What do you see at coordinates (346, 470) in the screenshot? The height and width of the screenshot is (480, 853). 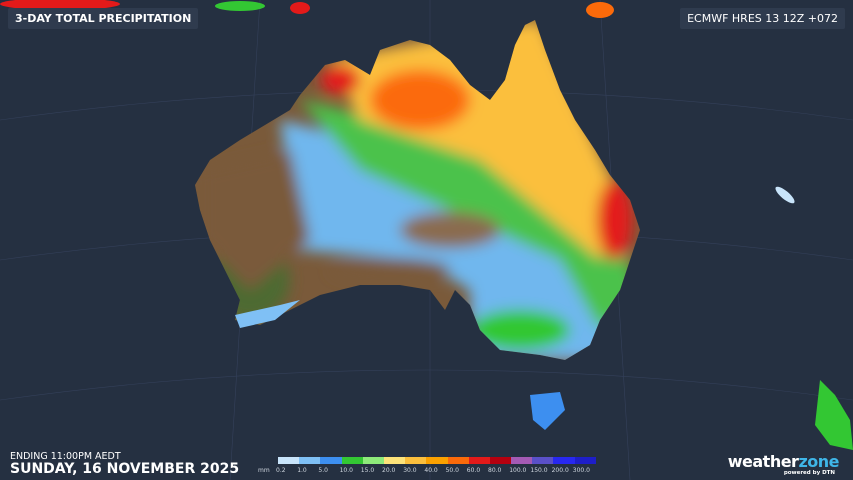 I see `legend-tick: 10.0` at bounding box center [346, 470].